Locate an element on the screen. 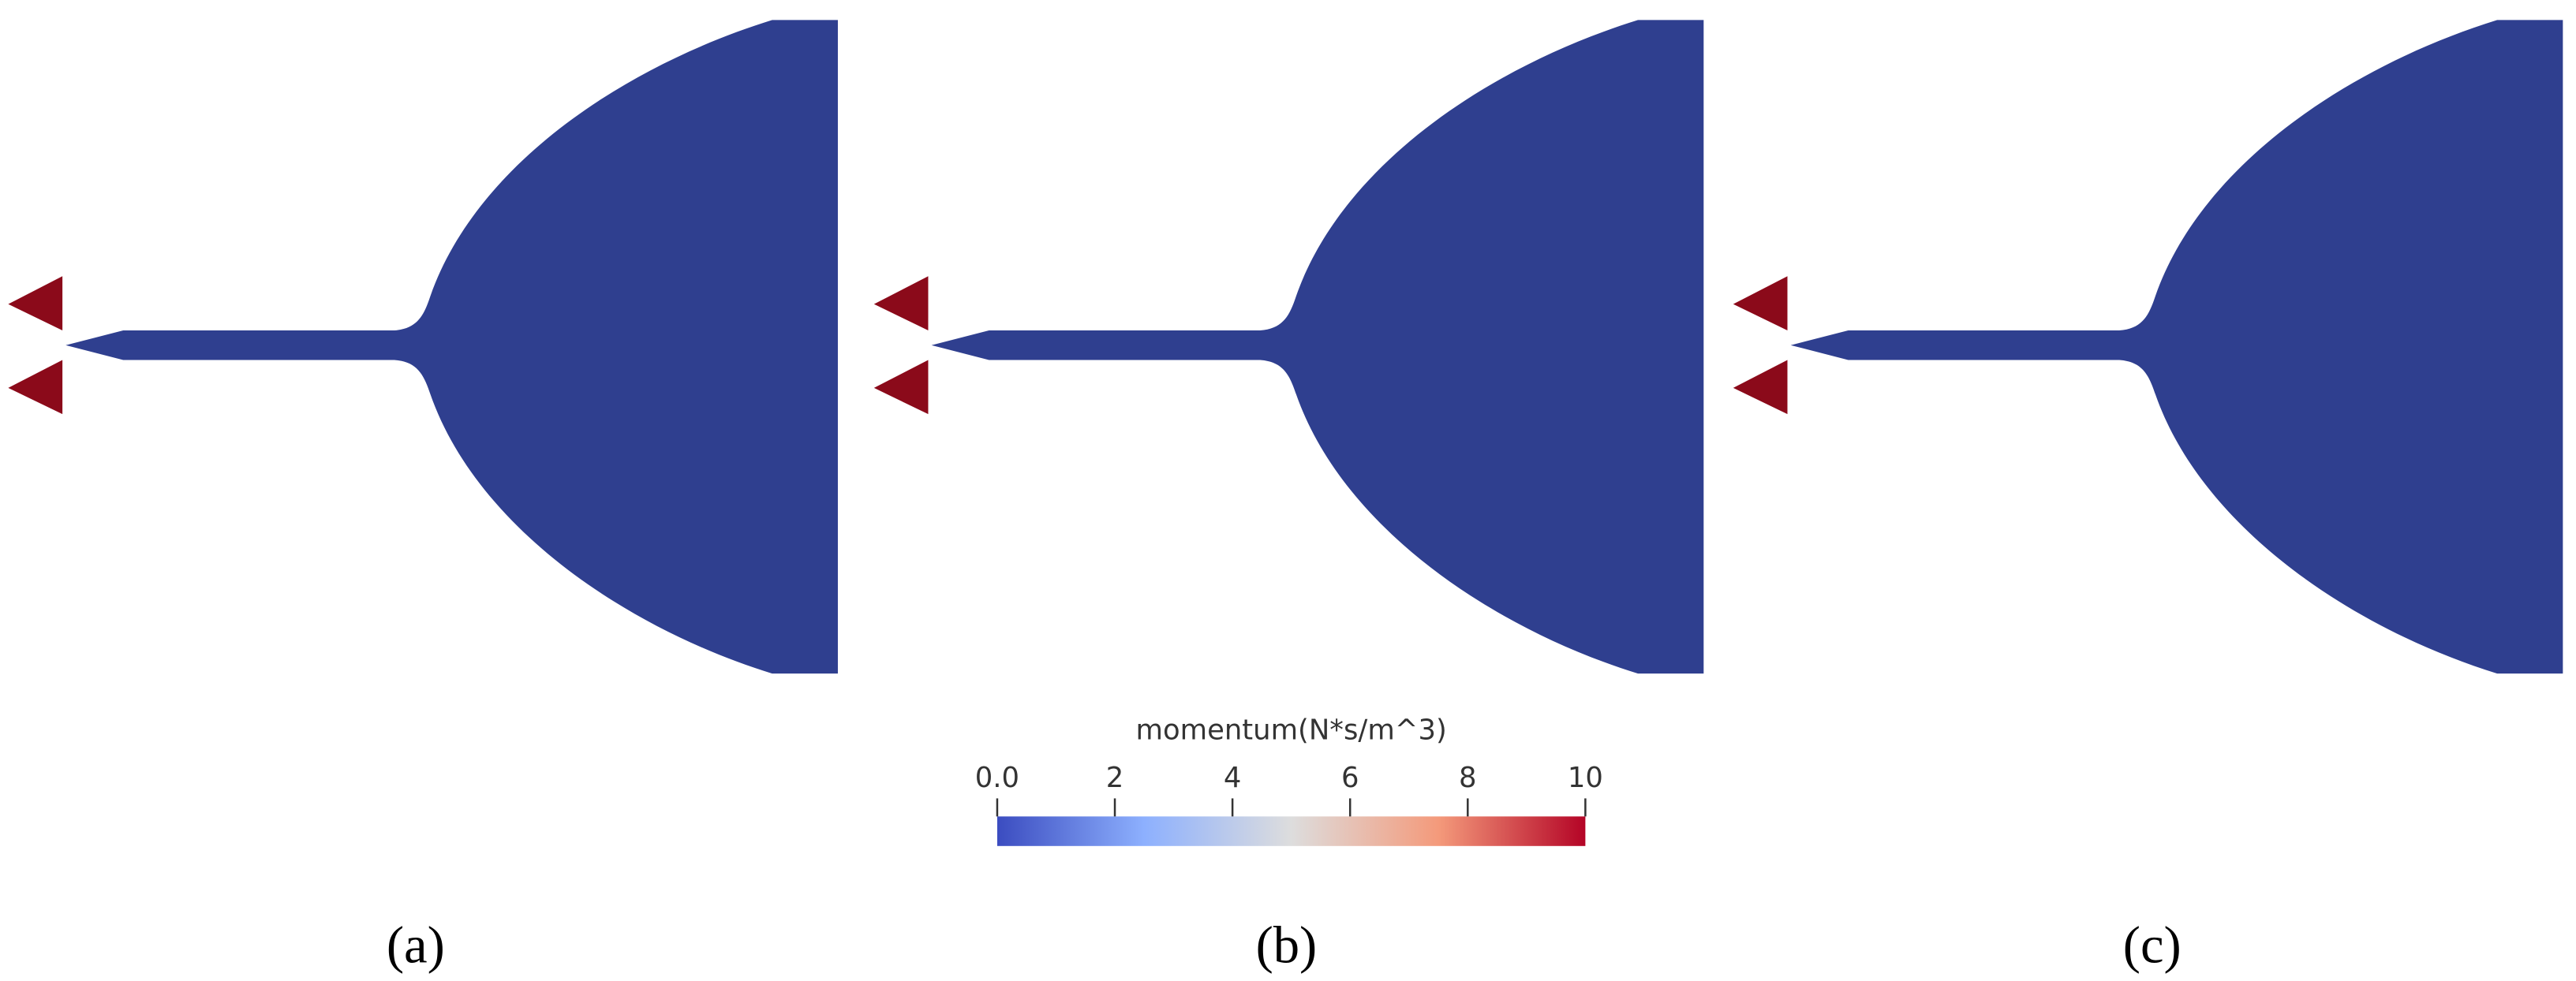 This screenshot has height=981, width=2576. panel-label: (a) is located at coordinates (416, 946).